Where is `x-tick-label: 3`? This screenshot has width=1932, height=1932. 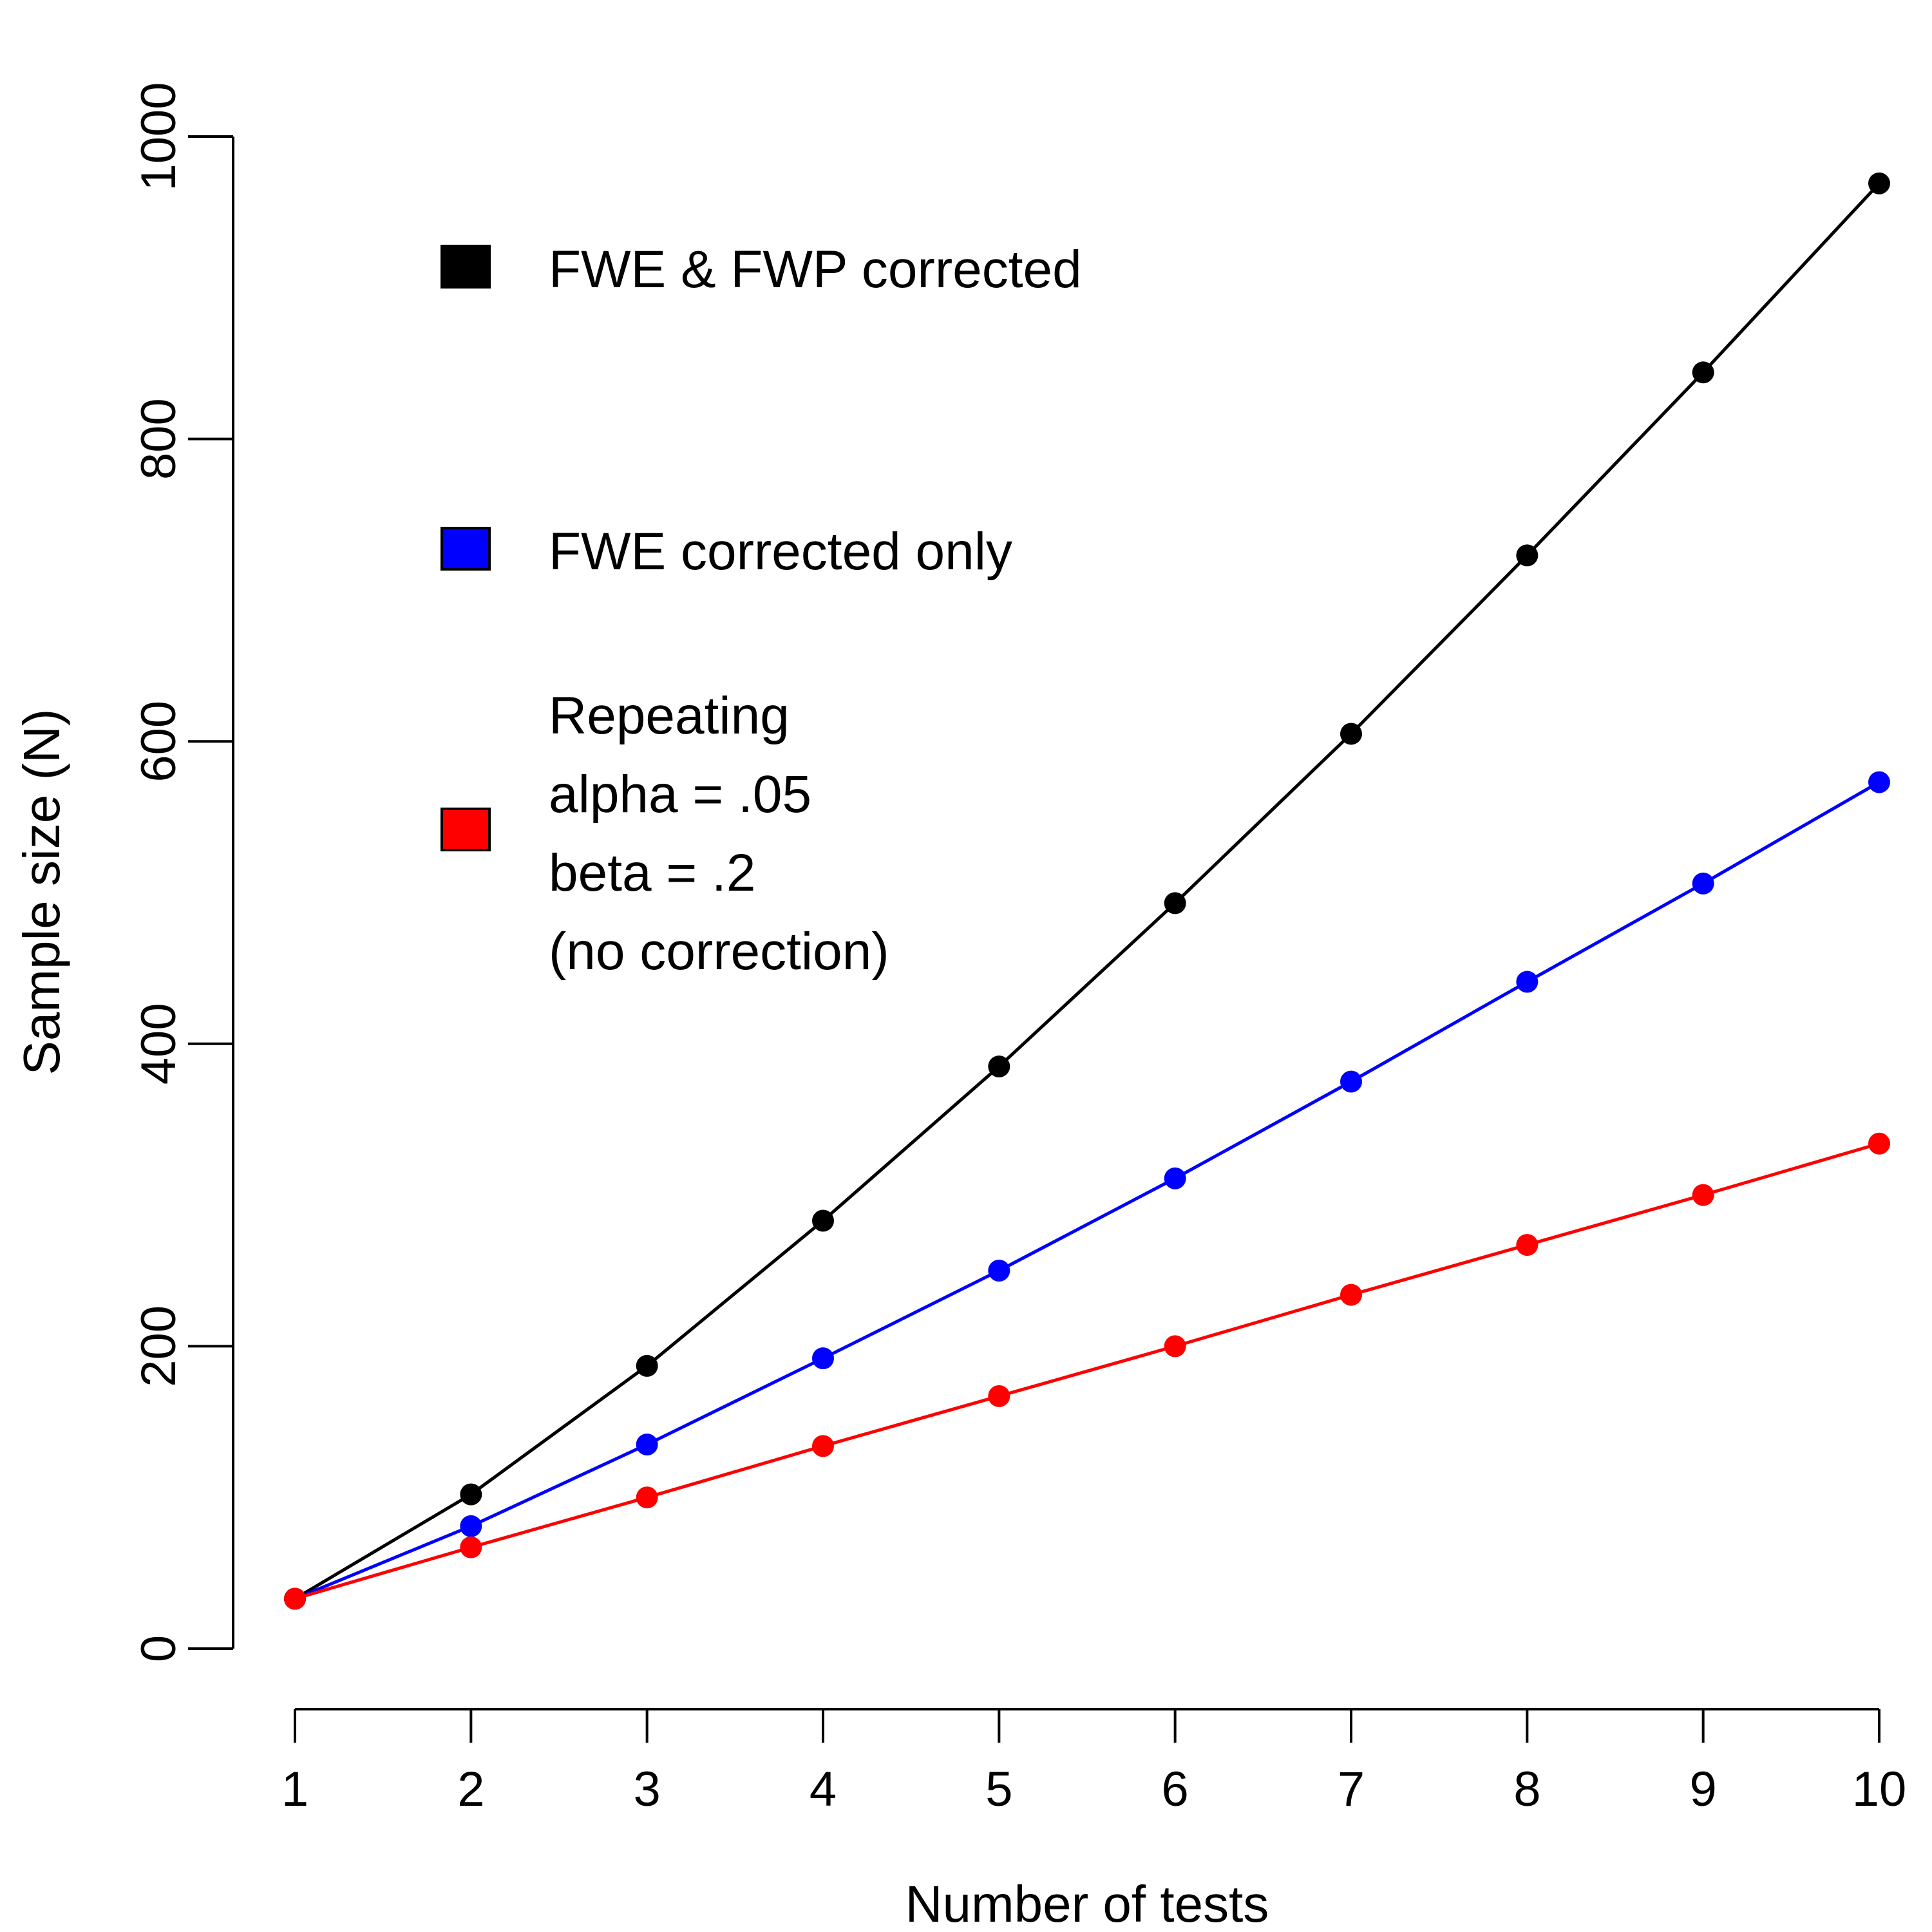 x-tick-label: 3 is located at coordinates (647, 1789).